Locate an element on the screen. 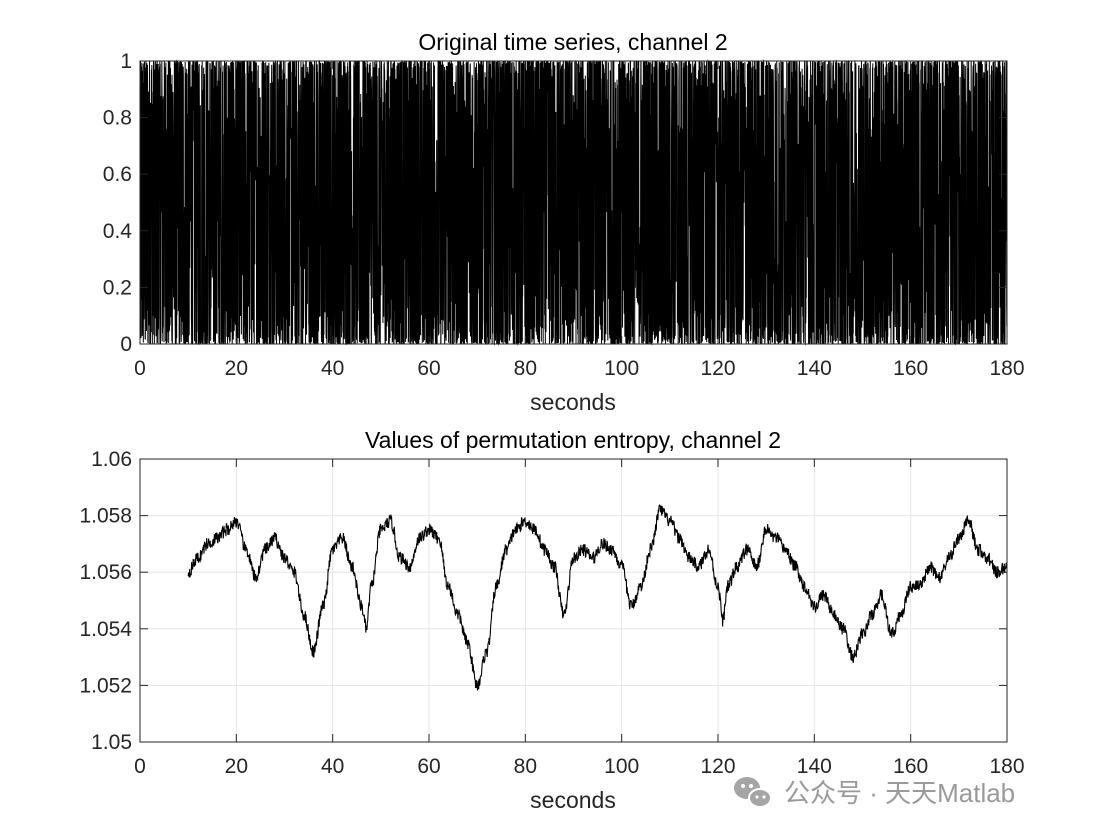 This screenshot has height=835, width=1108. top-x-tick-label: 40 is located at coordinates (332, 368).